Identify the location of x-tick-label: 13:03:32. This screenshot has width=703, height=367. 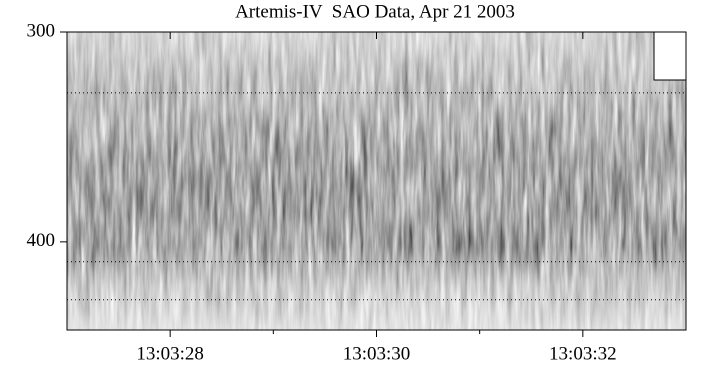
(583, 353).